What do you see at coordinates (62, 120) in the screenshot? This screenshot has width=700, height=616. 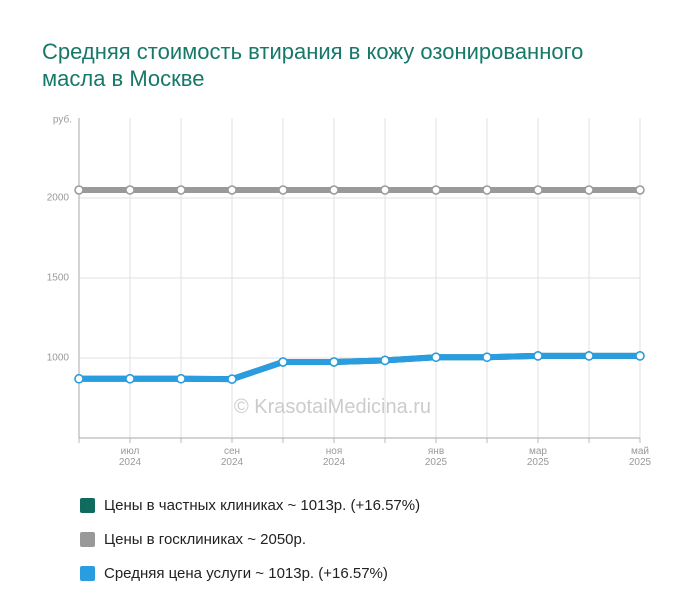 I see `y-unit: руб.` at bounding box center [62, 120].